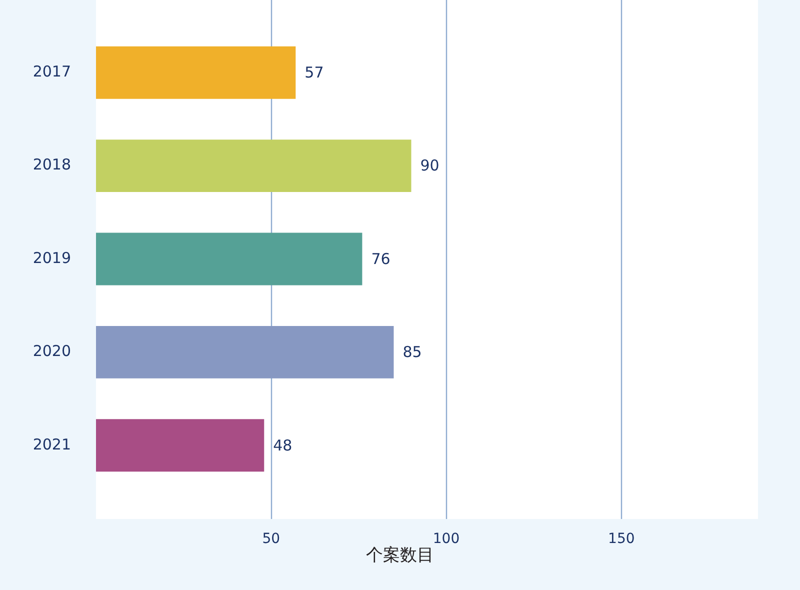 The width and height of the screenshot is (800, 590). Describe the element at coordinates (412, 352) in the screenshot. I see `data-label: 85` at that location.